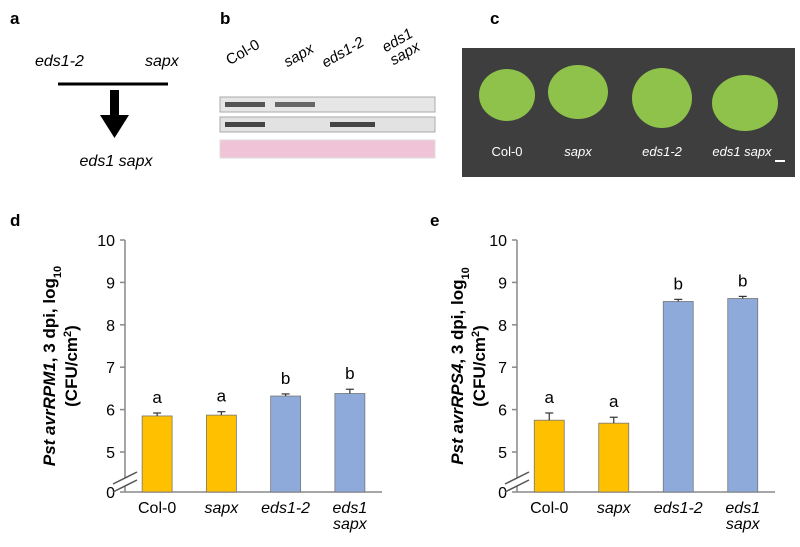 Image resolution: width=800 pixels, height=547 pixels. I want to click on plant-label: Col-0, so click(506, 151).